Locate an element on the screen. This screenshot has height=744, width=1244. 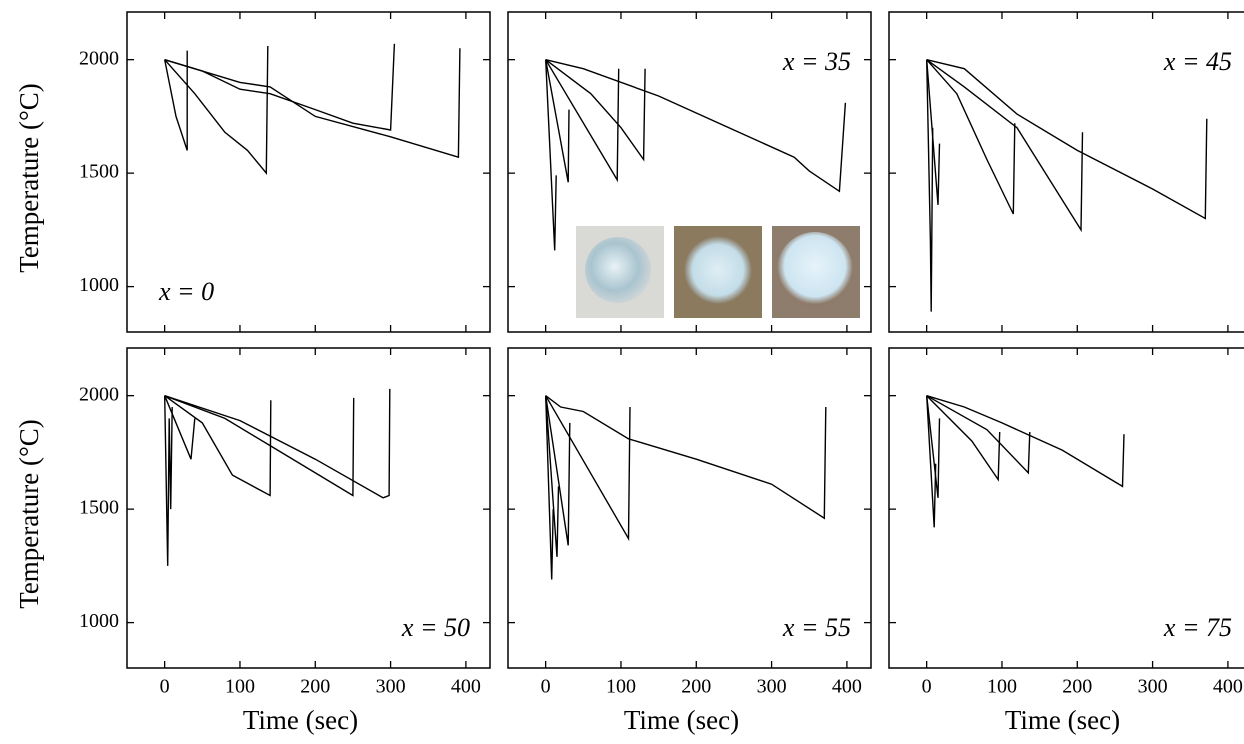
inset-photos is located at coordinates (718, 272).